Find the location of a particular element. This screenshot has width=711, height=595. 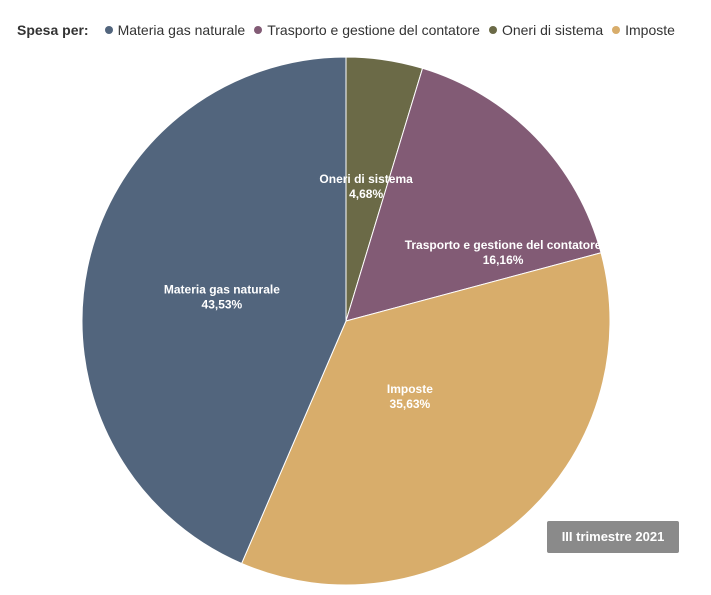

slice-label-value: 4,68% is located at coordinates (366, 194).